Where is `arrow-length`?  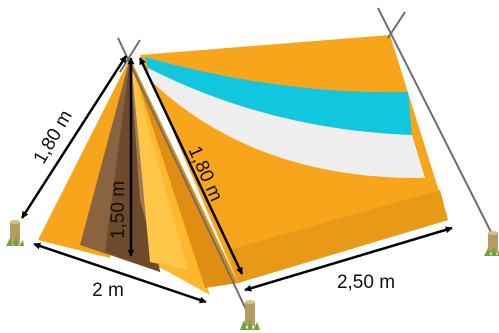
arrow-length is located at coordinates (348, 259).